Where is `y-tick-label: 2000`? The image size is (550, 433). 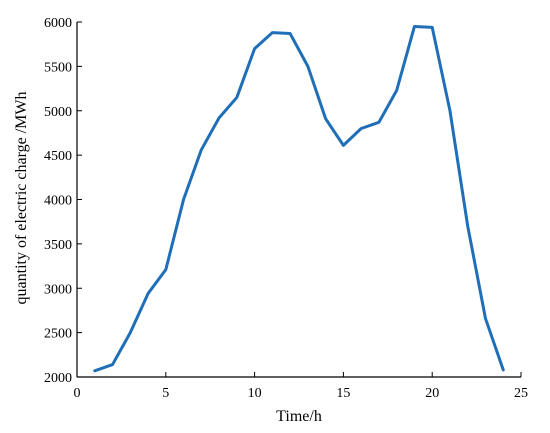 y-tick-label: 2000 is located at coordinates (58, 378).